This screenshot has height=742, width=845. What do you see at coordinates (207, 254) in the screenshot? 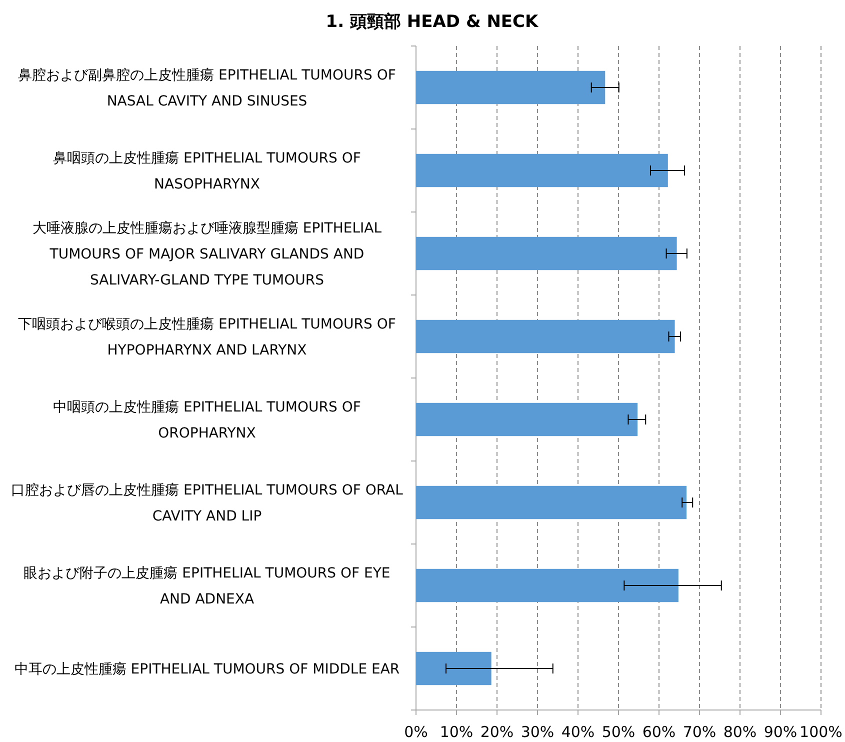
I see `y-tick-label: 大唾液腺の上皮性腫瘍および唾液腺型腫瘍 EPITHELIAL TUMOURS OF MAJOR SALIVARY GLANDS AND SALIVARY-GLAND TYPE TUMOURS` at bounding box center [207, 254].